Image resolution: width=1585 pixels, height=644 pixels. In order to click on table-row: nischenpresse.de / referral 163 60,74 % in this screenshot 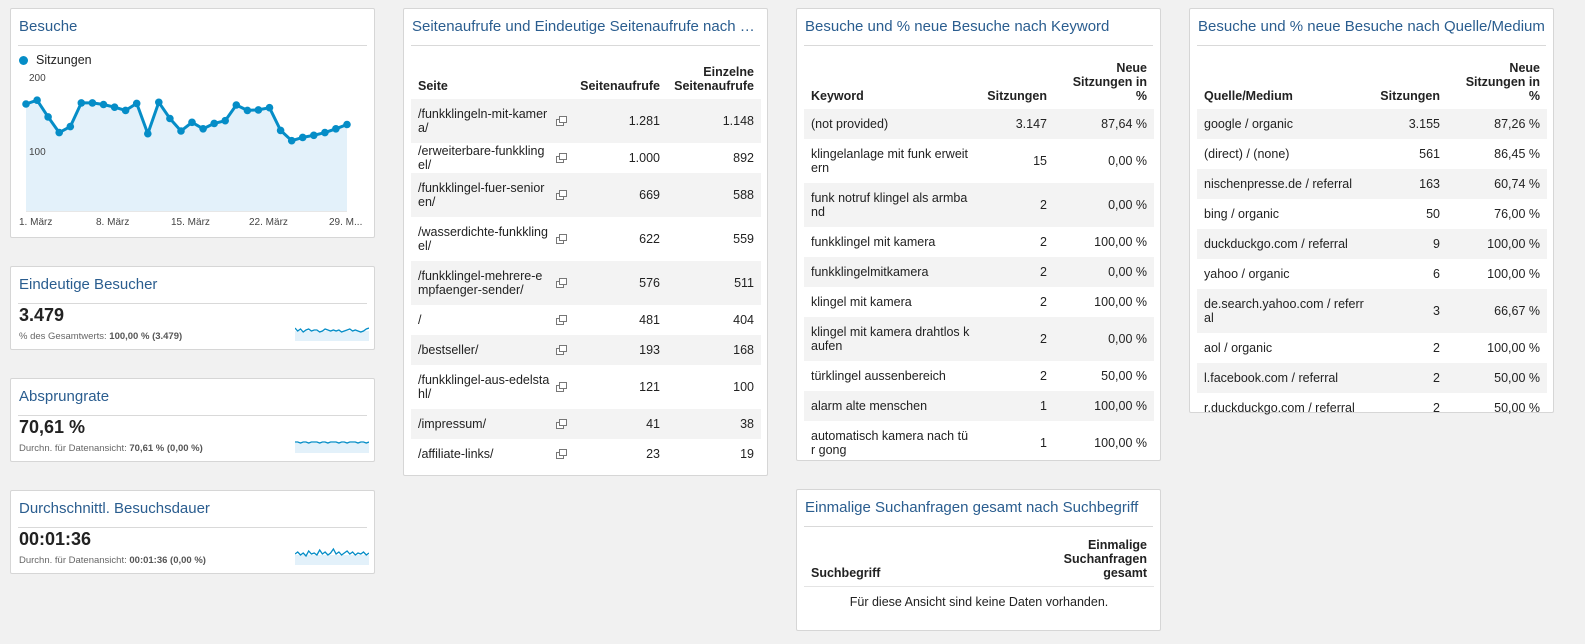, I will do `click(1372, 184)`.